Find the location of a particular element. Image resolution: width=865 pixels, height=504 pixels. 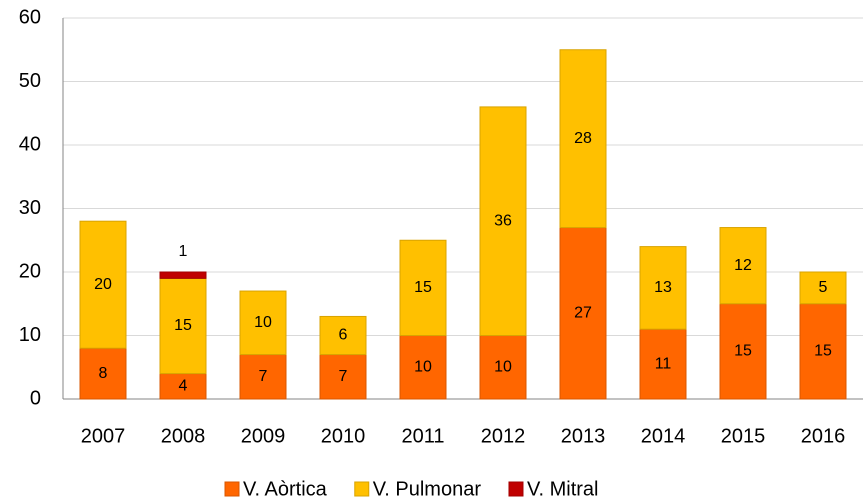

y-tick-label: 20 is located at coordinates (30, 271).